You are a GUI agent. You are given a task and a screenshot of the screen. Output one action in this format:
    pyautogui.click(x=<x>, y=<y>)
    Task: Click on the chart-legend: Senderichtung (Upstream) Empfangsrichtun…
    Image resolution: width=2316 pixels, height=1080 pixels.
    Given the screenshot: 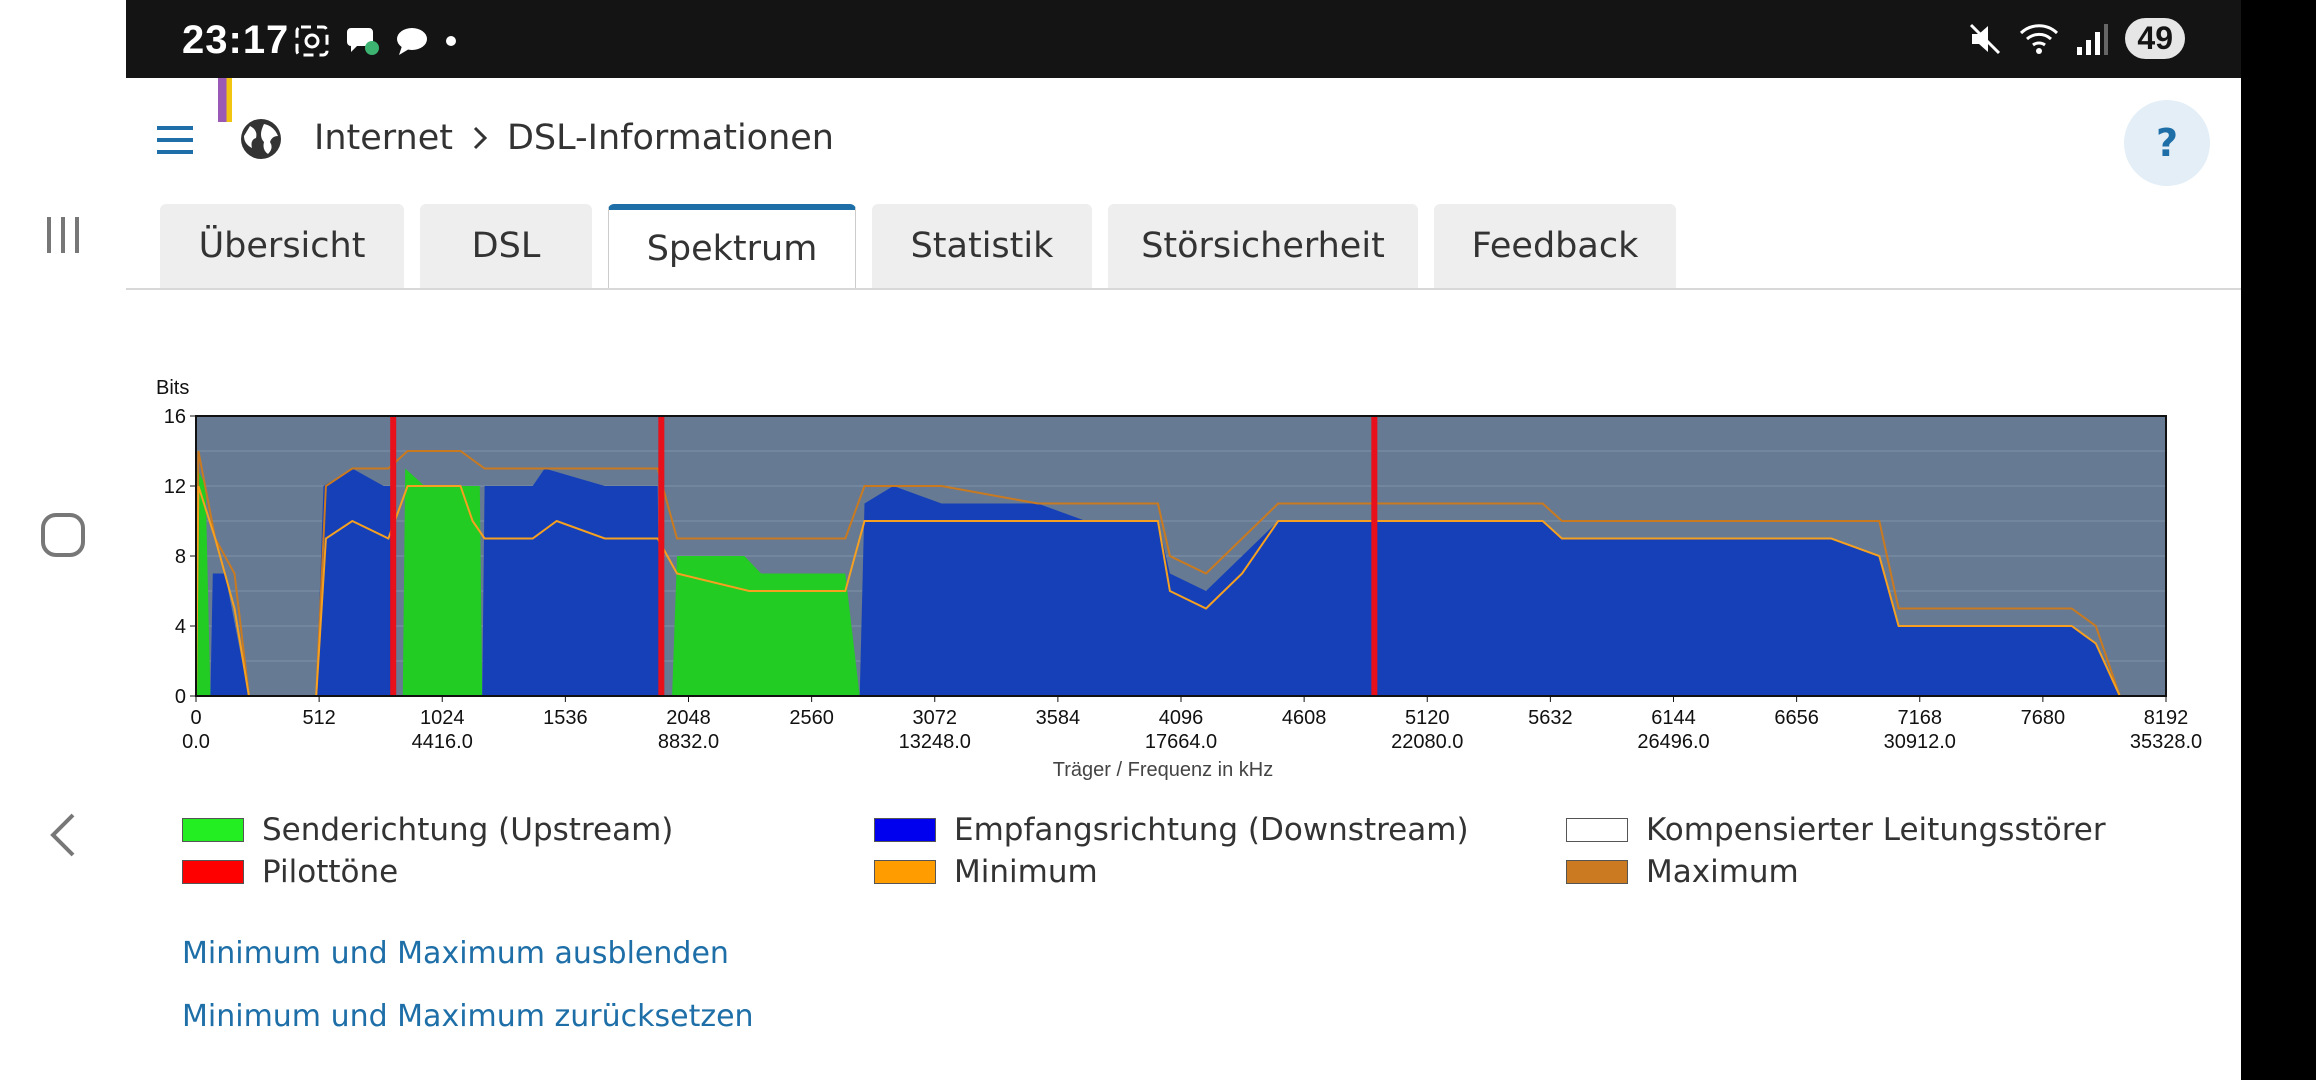 What is the action you would take?
    pyautogui.click(x=1172, y=856)
    